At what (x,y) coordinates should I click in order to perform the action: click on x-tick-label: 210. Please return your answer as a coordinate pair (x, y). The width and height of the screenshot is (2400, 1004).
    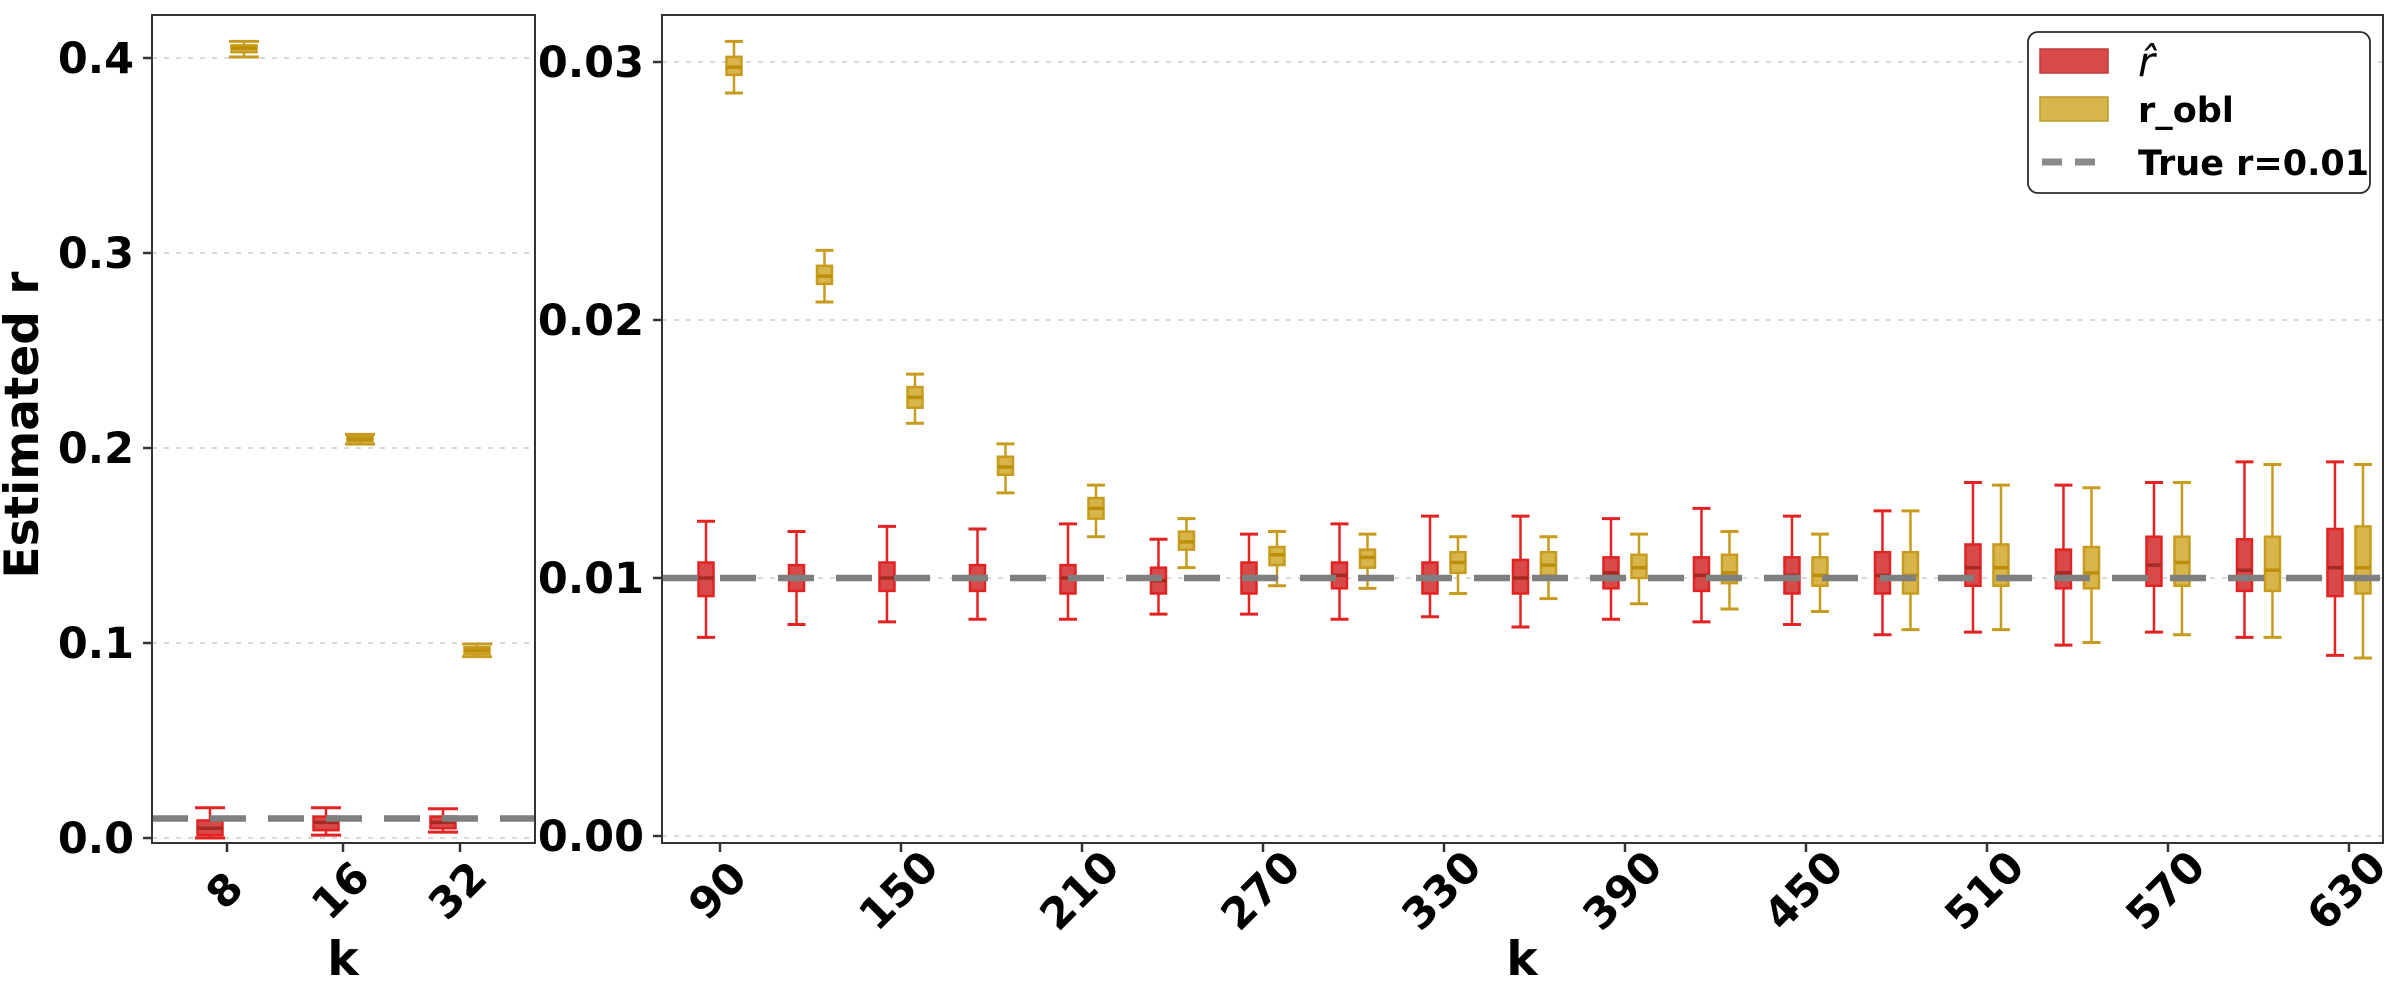
    Looking at the image, I should click on (1080, 891).